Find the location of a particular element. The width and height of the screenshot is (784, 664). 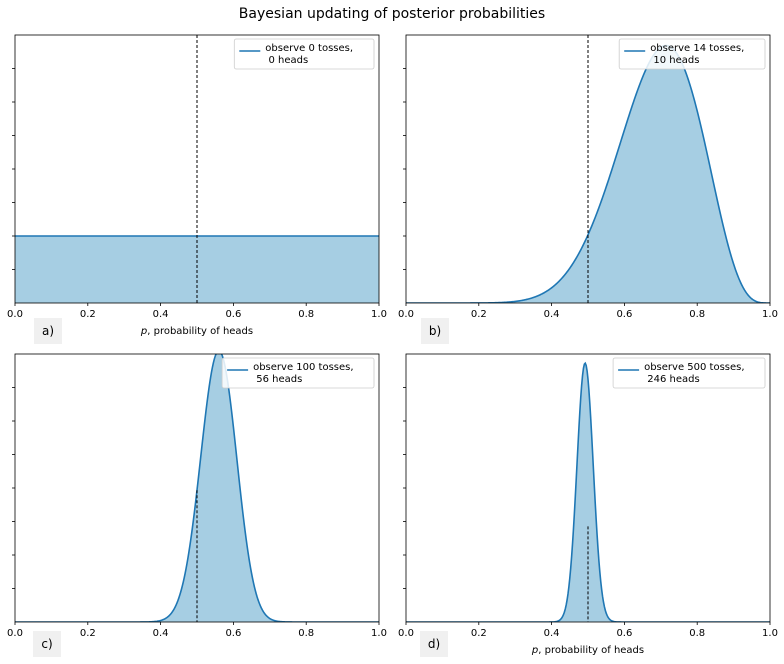

legend-line: 246 heads is located at coordinates (672, 379).